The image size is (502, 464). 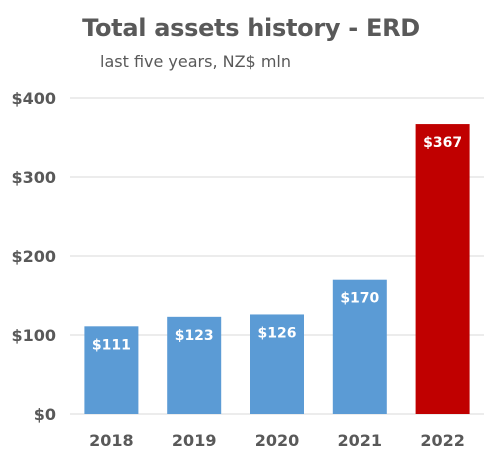 I want to click on bar-value-label: $111, so click(x=111, y=345).